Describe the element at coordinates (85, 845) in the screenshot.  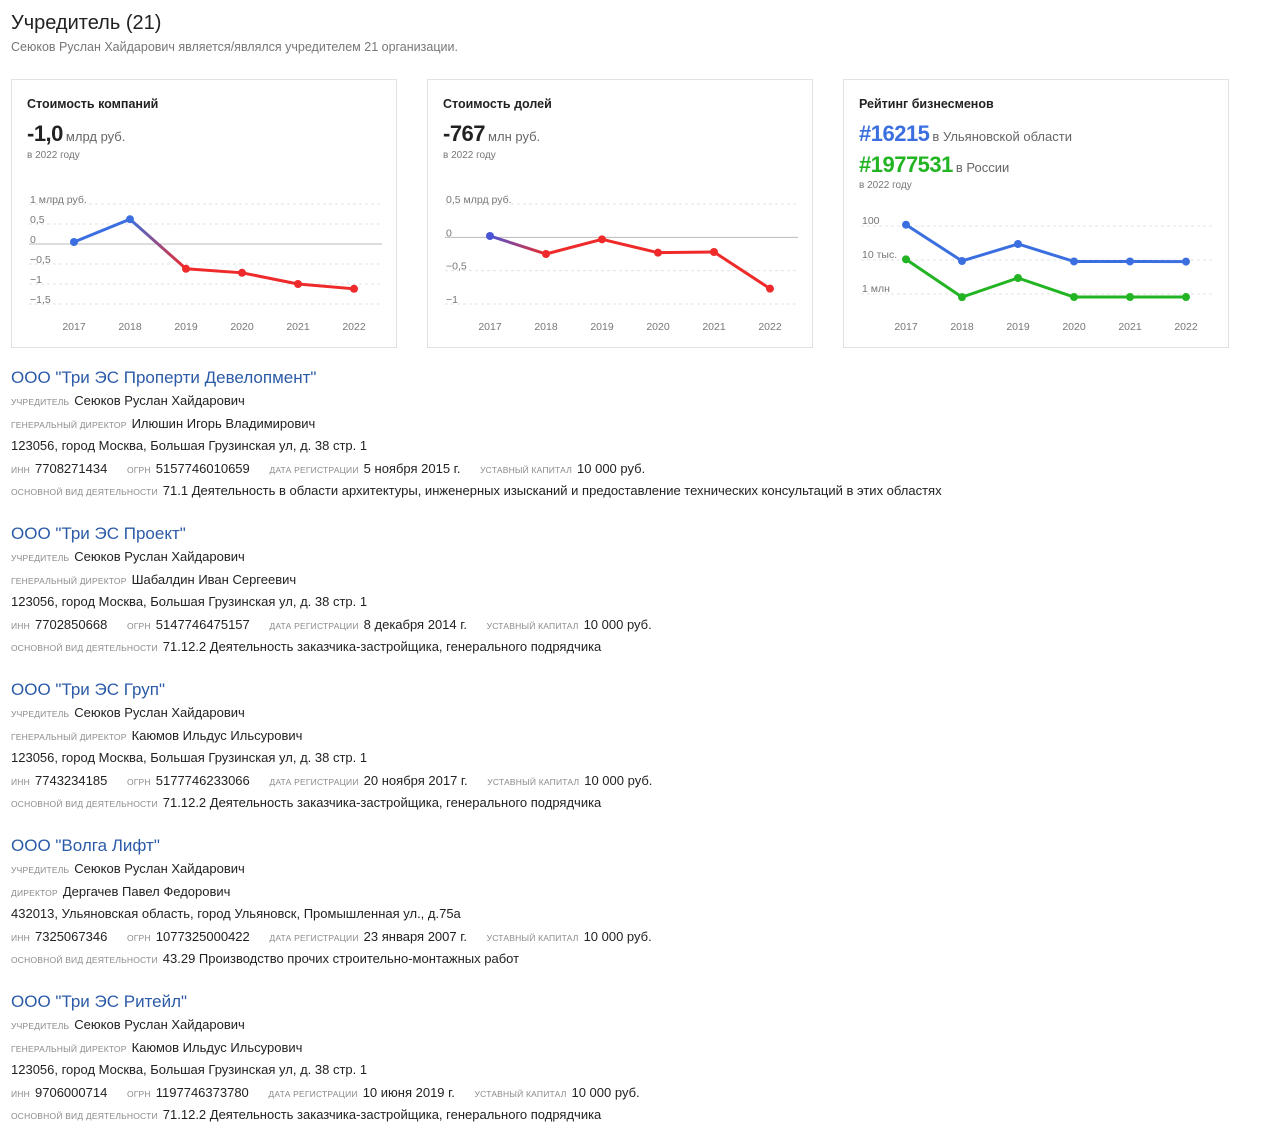
I see `company-name-link: ООО "Волга Лифт"` at that location.